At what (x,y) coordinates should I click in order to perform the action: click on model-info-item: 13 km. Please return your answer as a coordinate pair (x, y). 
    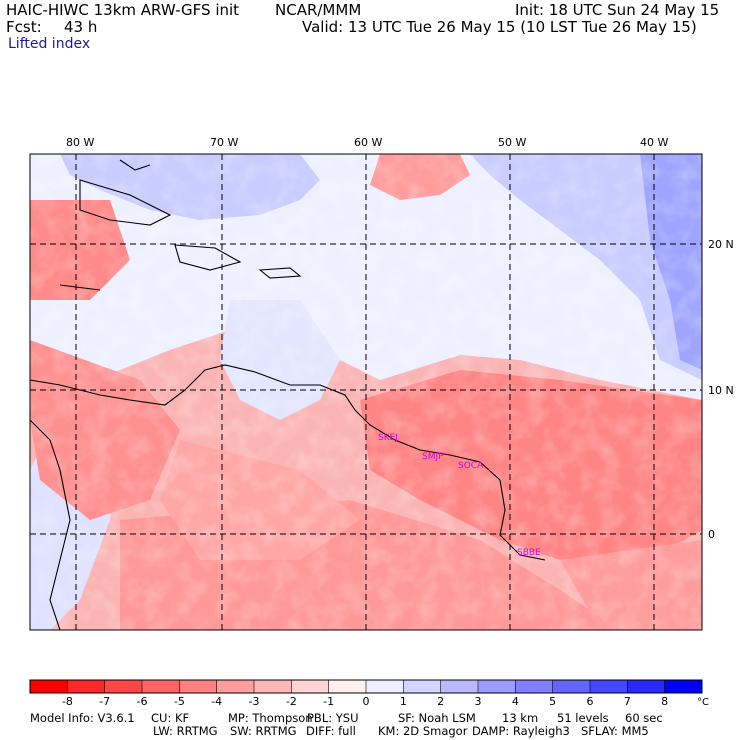
    Looking at the image, I should click on (520, 718).